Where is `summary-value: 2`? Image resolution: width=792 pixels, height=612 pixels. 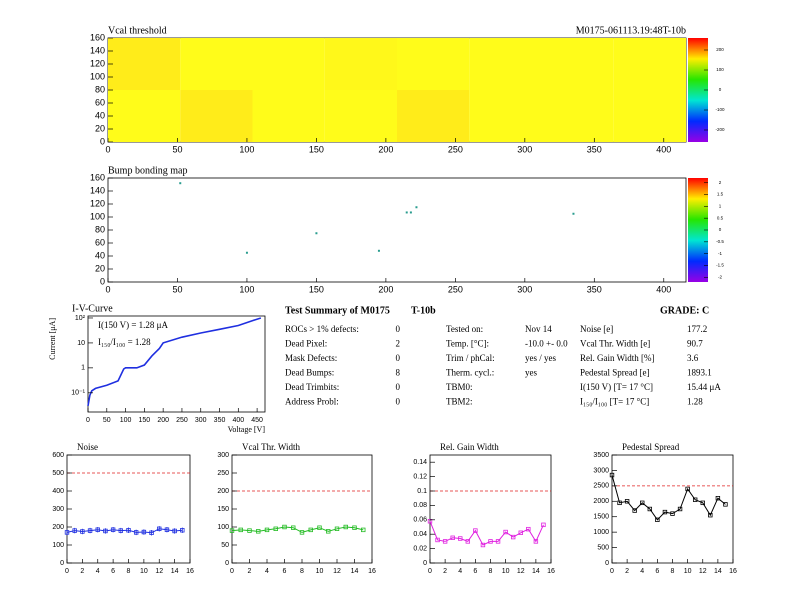
summary-value: 2 is located at coordinates (398, 344).